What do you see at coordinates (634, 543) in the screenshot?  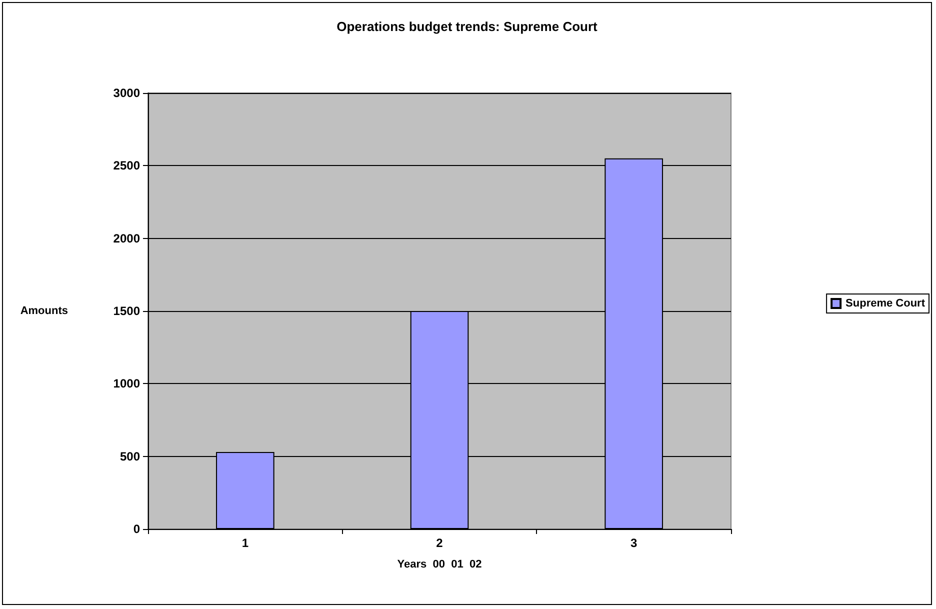 I see `x-tick-label: 3` at bounding box center [634, 543].